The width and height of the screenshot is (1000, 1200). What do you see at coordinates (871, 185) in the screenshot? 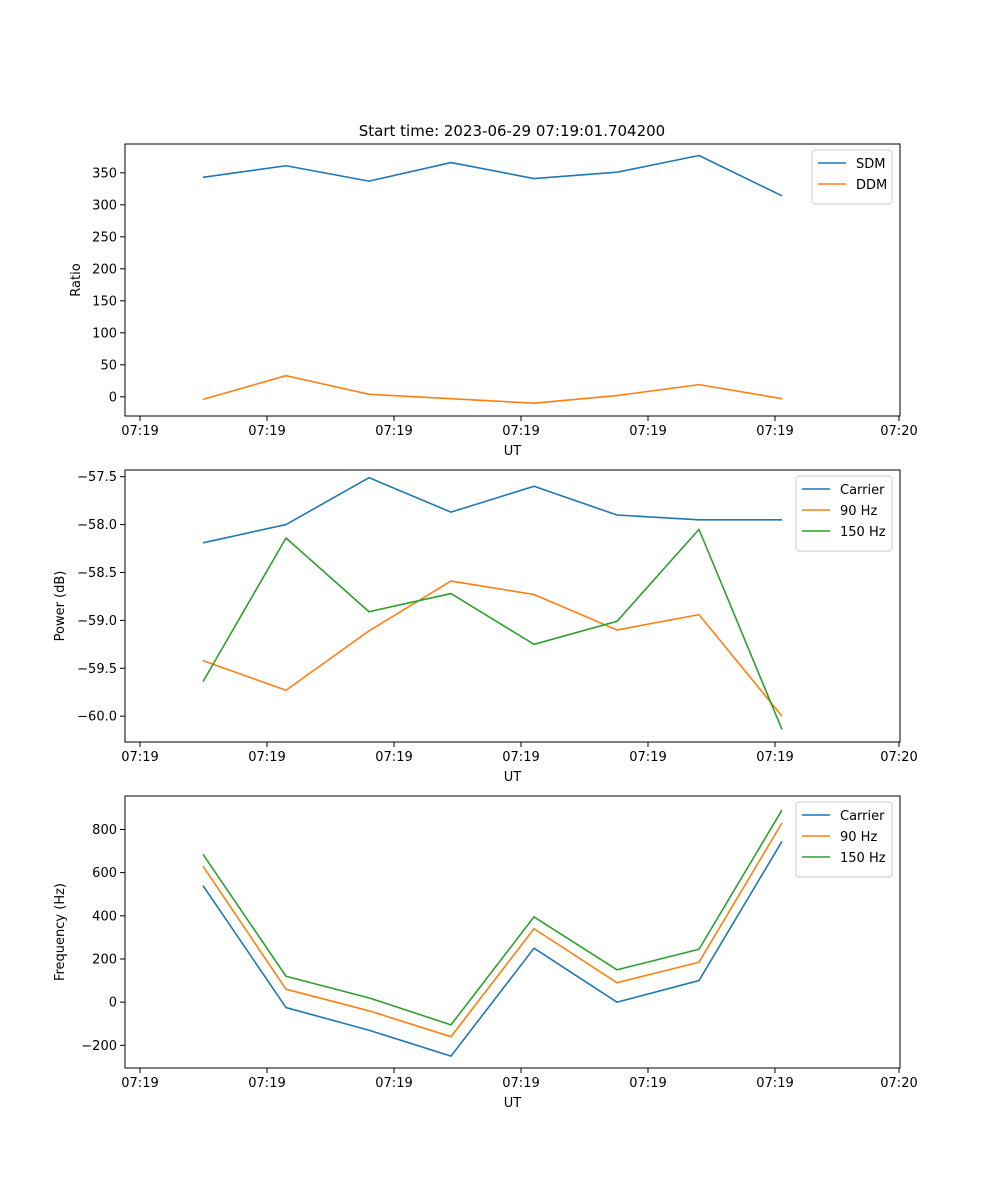
I see `legend-label: DDM` at bounding box center [871, 185].